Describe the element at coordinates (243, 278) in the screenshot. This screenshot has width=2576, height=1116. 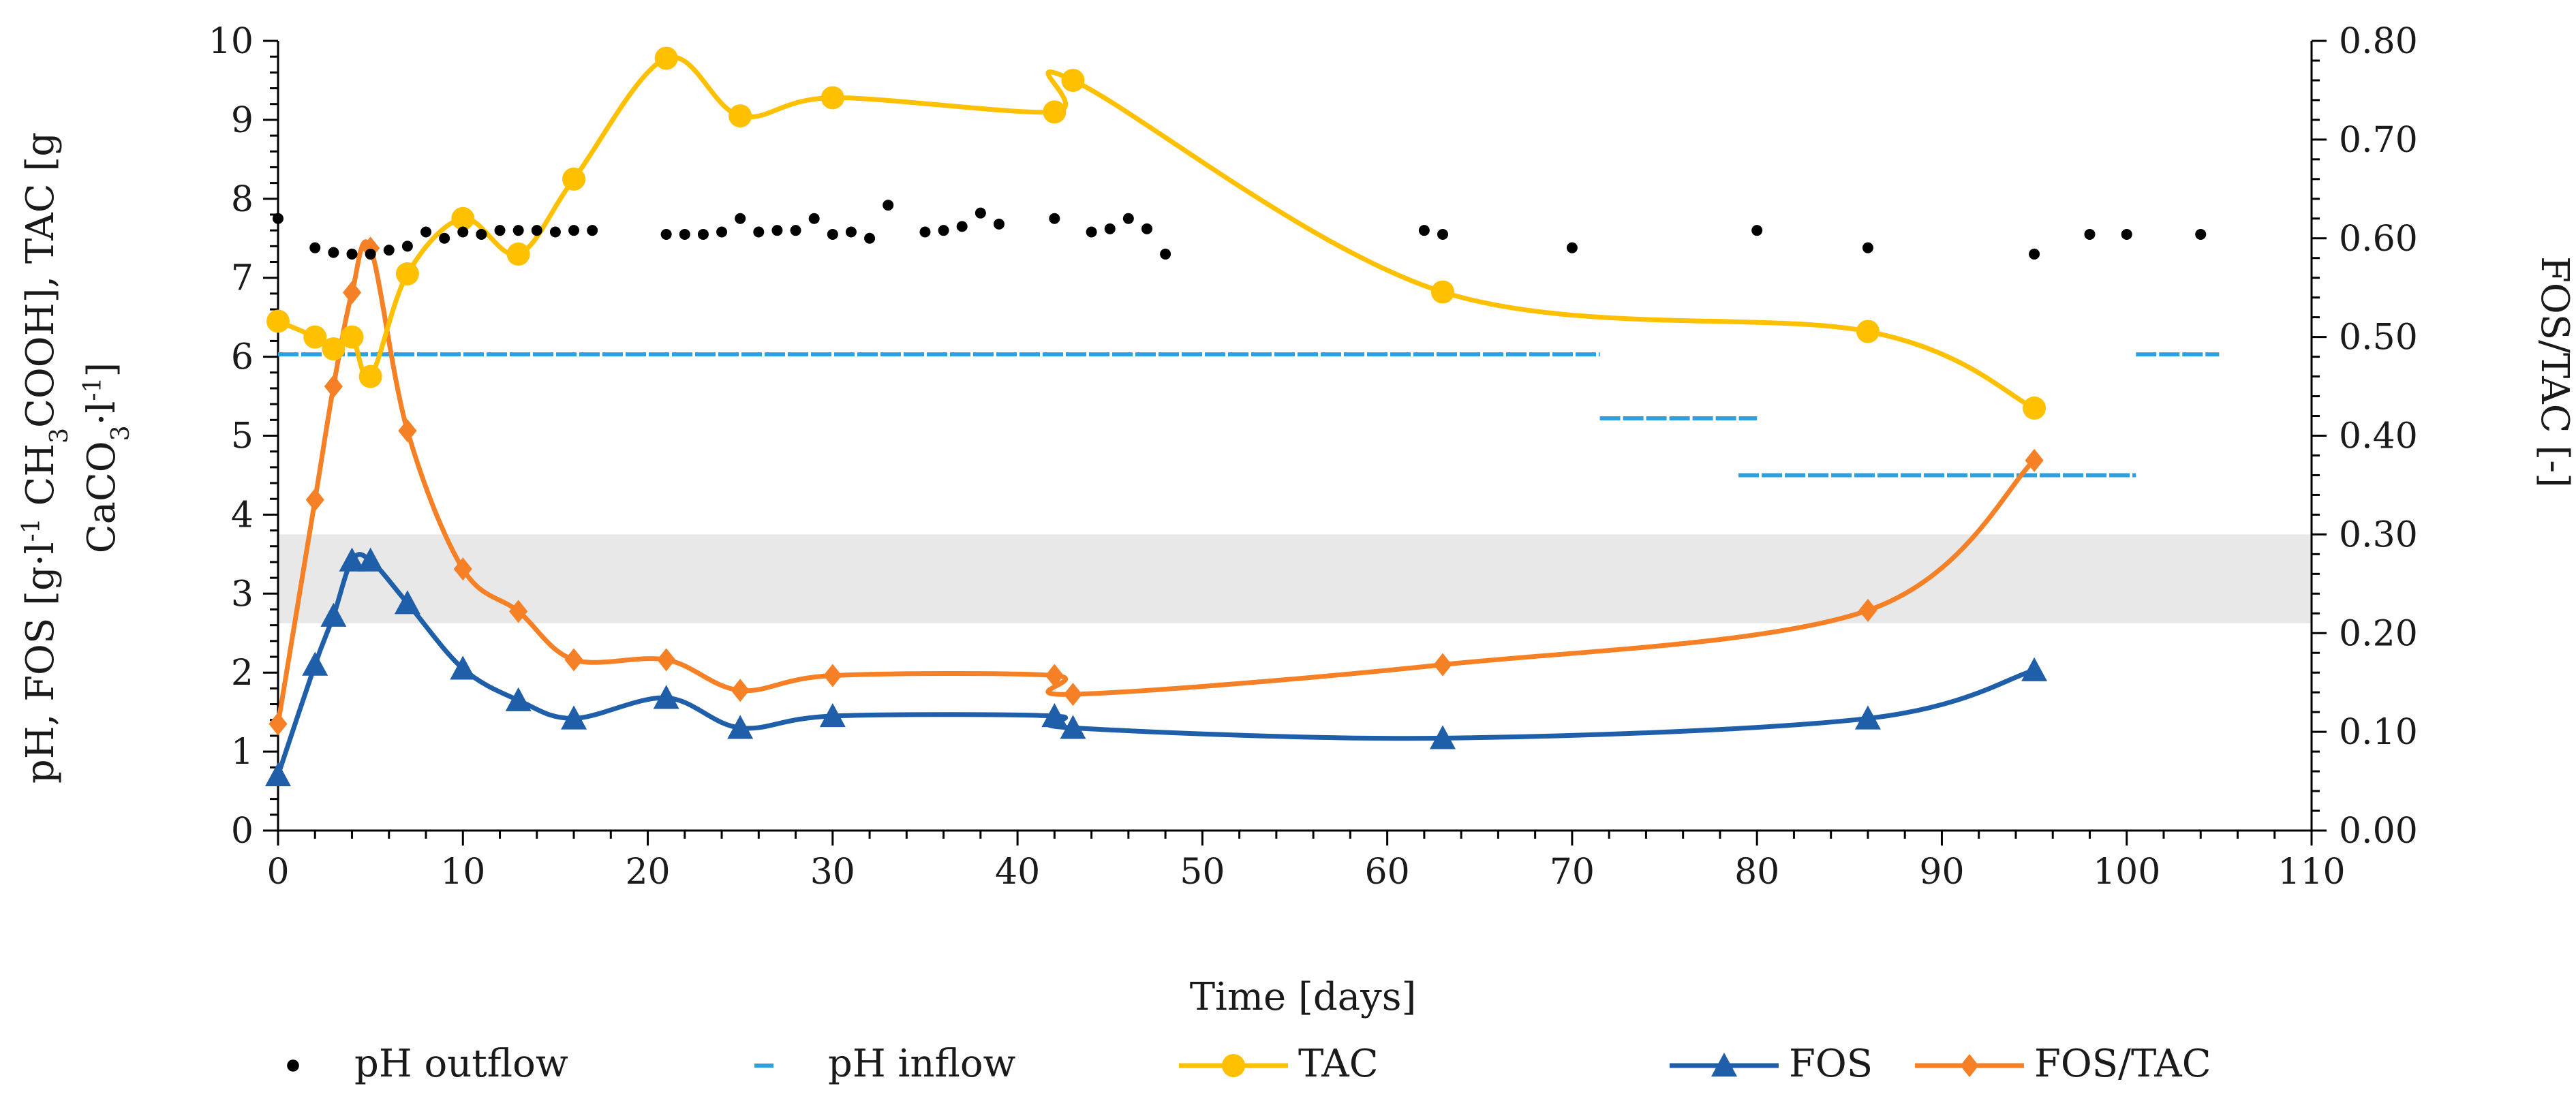
I see `y-left-tick-label: 7` at that location.